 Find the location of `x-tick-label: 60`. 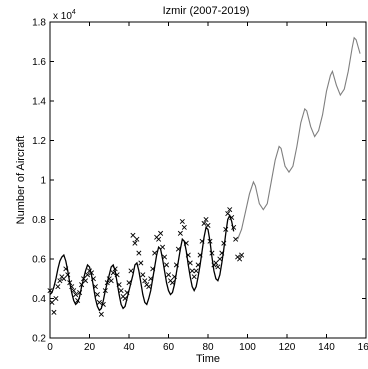

x-tick-label: 60 is located at coordinates (169, 347).